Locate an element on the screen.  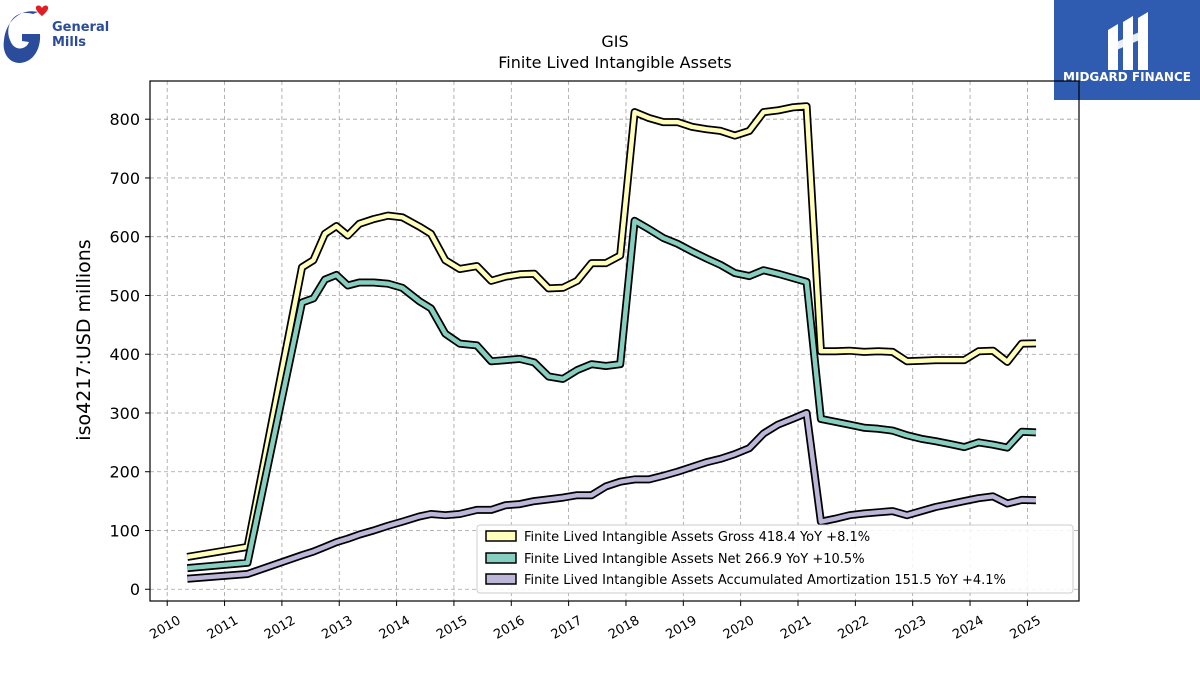
x-tick-label: 2025 is located at coordinates (1026, 628).